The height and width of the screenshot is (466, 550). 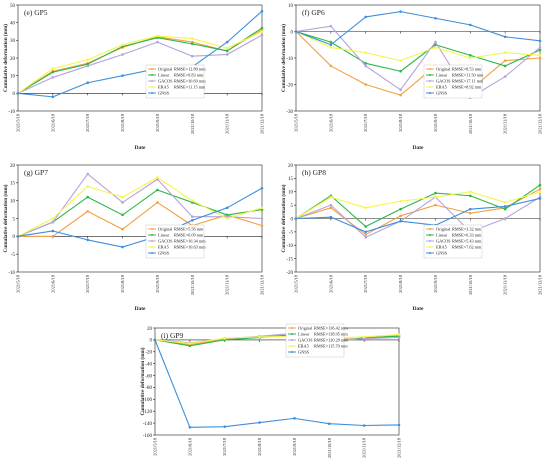 What do you see at coordinates (294, 446) in the screenshot?
I see `x-tick-label: 2021/9/18` at bounding box center [294, 446].